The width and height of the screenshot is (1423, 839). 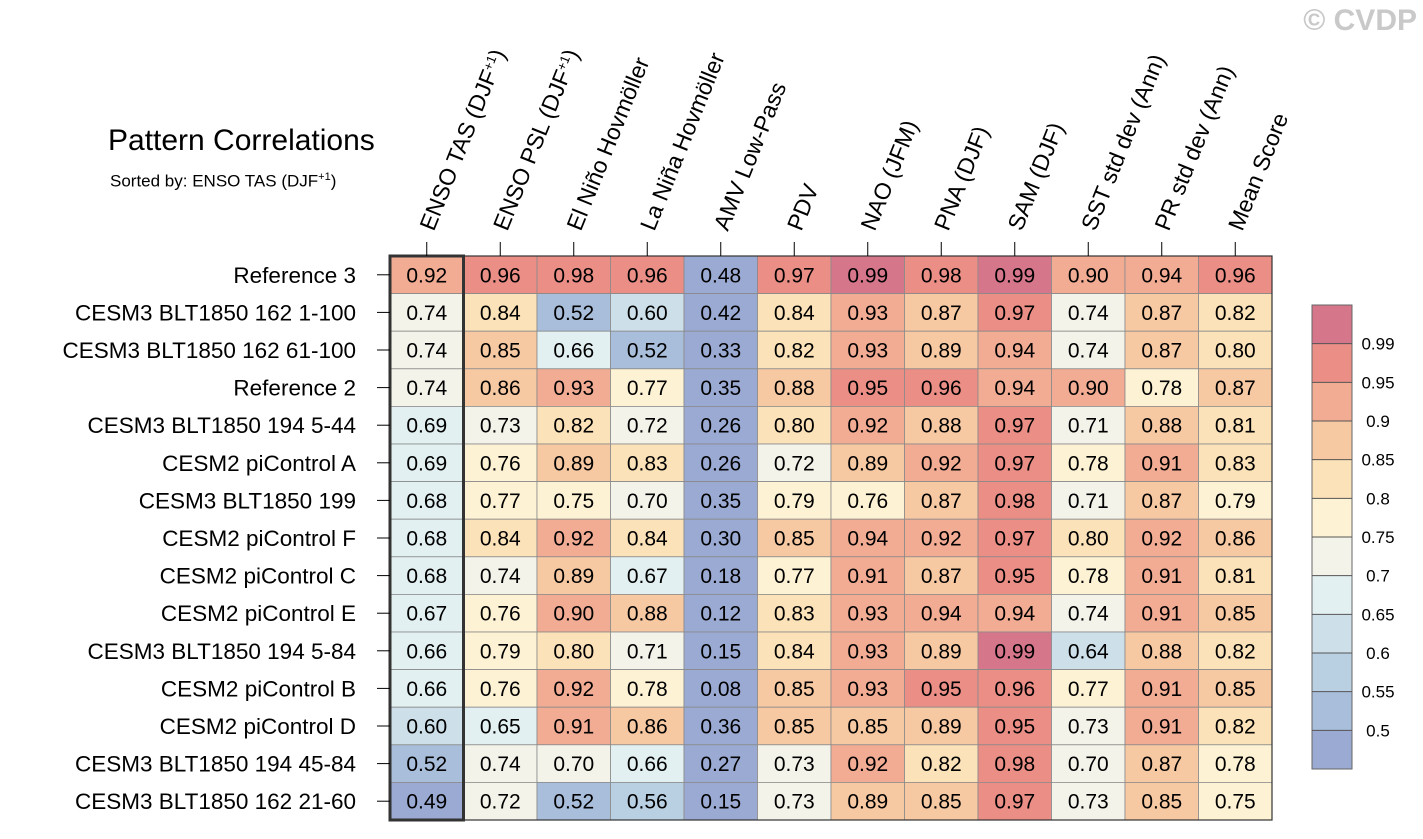 What do you see at coordinates (1088, 614) in the screenshot?
I see `cell-value-label: 0.74` at bounding box center [1088, 614].